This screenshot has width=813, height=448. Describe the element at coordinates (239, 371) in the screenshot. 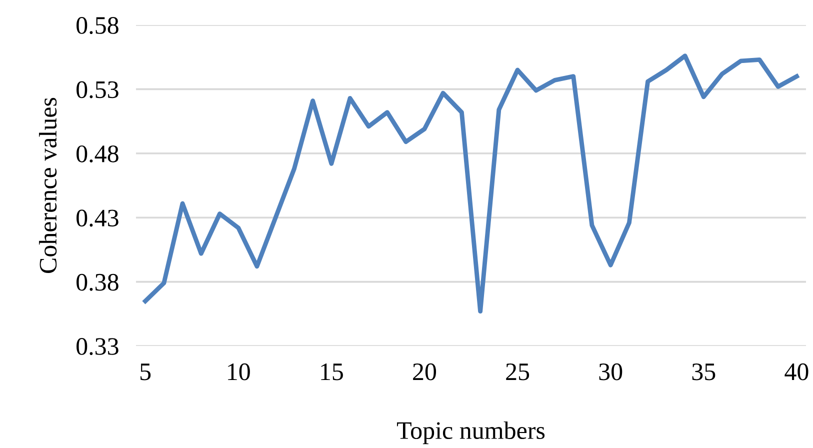

I see `x-tick-label: 10` at that location.